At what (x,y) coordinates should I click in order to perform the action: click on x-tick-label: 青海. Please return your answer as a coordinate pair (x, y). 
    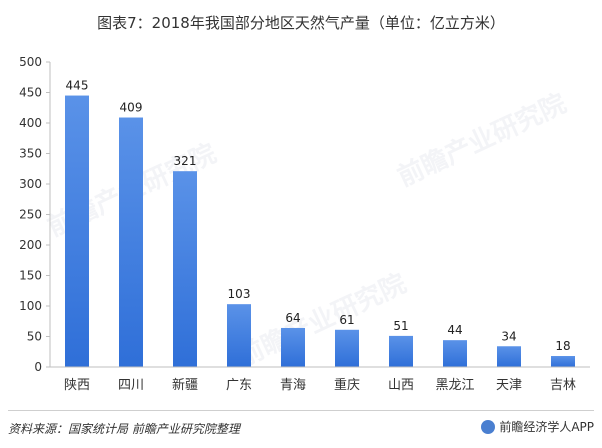
    Looking at the image, I should click on (293, 385).